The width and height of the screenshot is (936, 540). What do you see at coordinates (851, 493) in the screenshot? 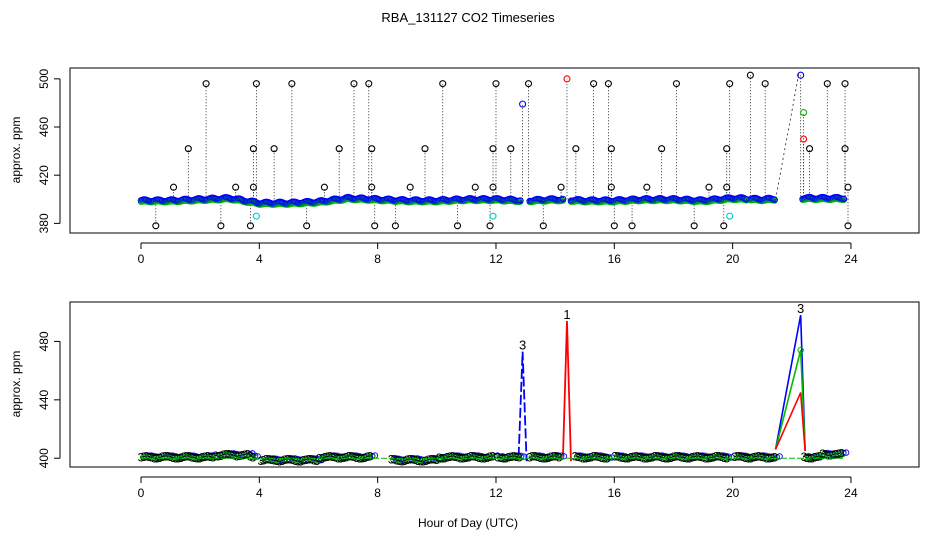
I see `x-tick-label: 24` at bounding box center [851, 493].